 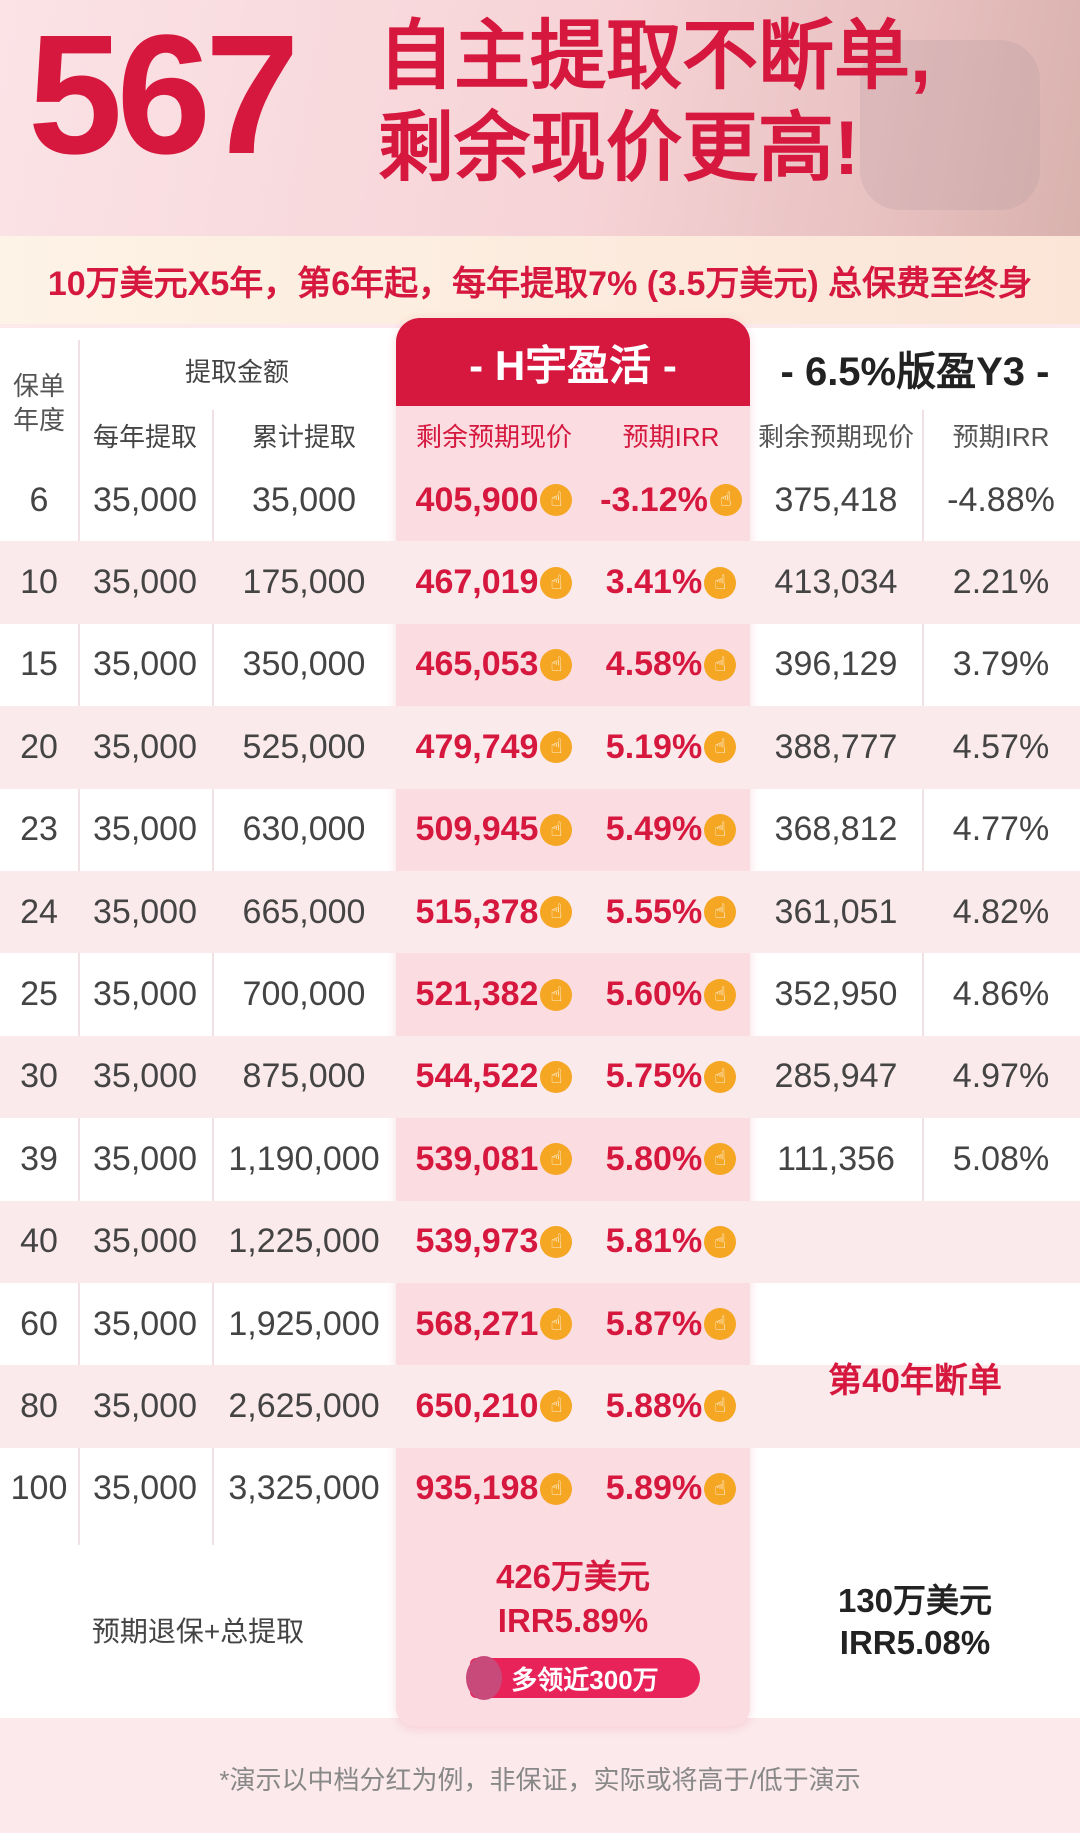 I want to click on cell-policy-year-text: 24, so click(x=39, y=911).